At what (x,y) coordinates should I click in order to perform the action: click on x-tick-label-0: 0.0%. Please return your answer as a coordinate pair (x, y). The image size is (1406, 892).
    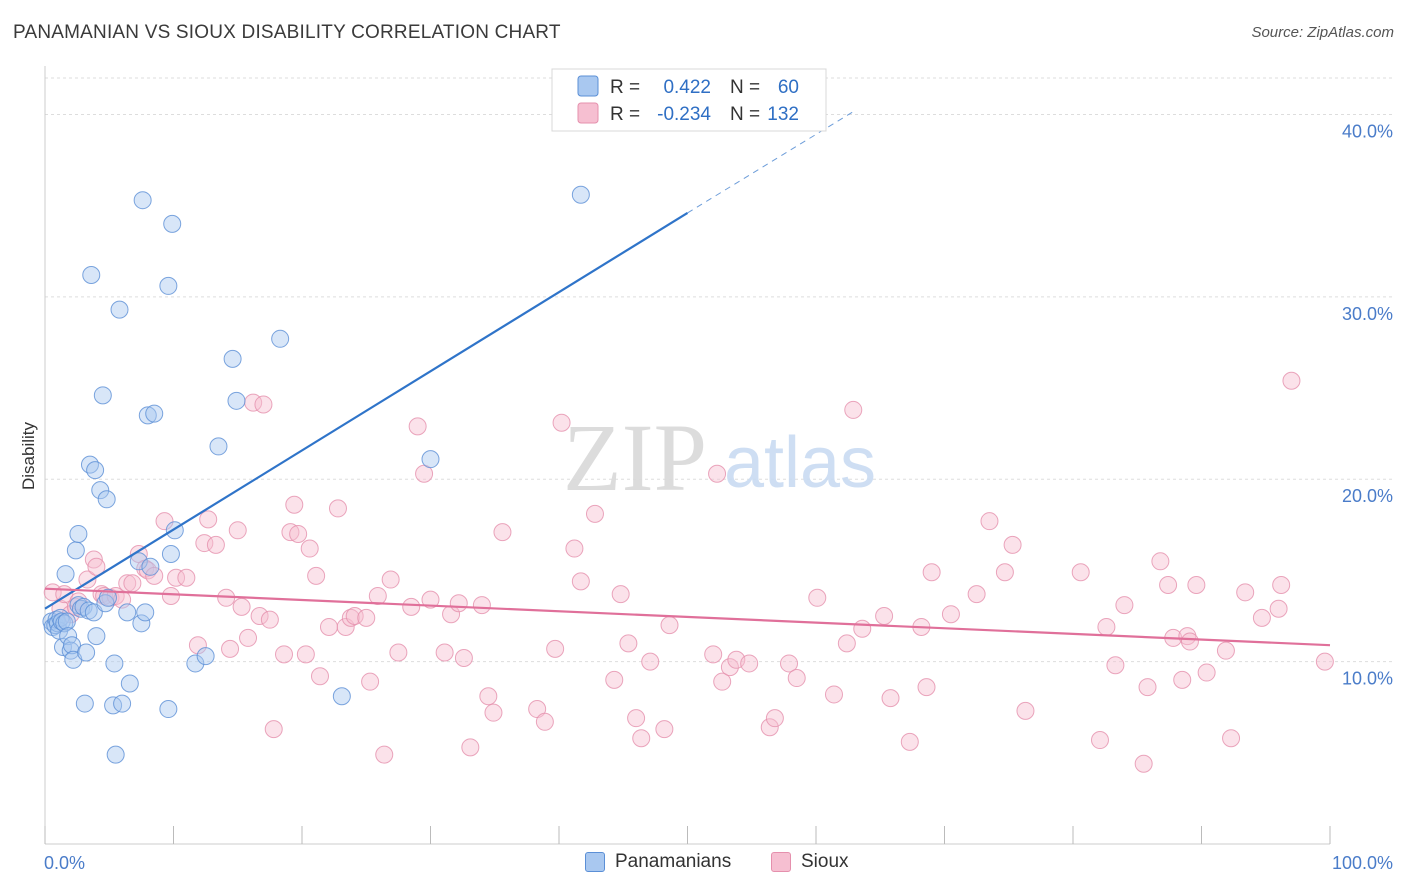
    Looking at the image, I should click on (64, 863).